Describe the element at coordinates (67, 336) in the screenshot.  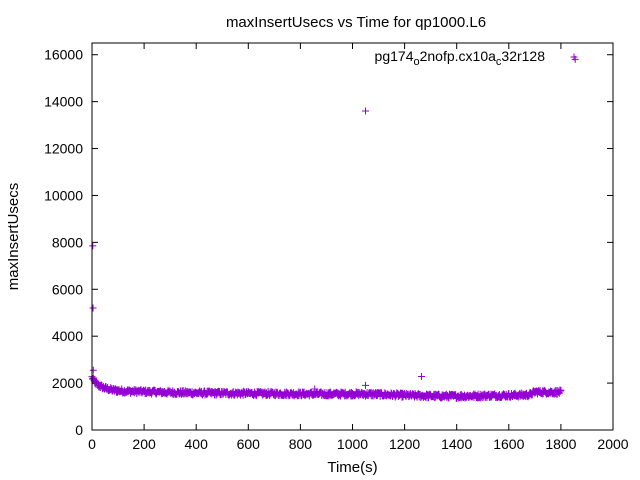
I see `y-tick-label: 4000` at that location.